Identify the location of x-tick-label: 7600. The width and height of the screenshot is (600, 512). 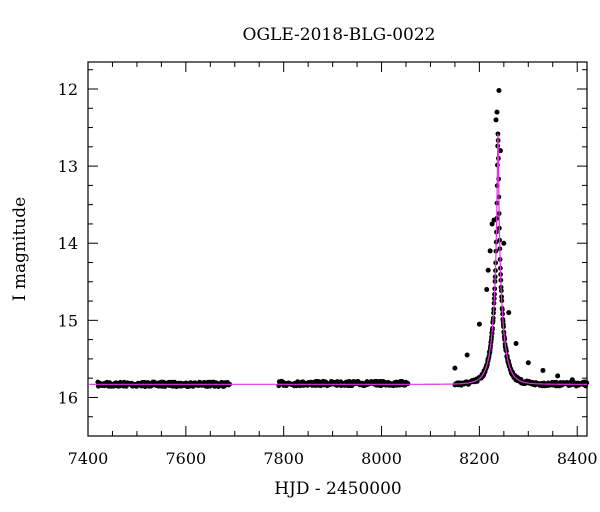
(185, 458).